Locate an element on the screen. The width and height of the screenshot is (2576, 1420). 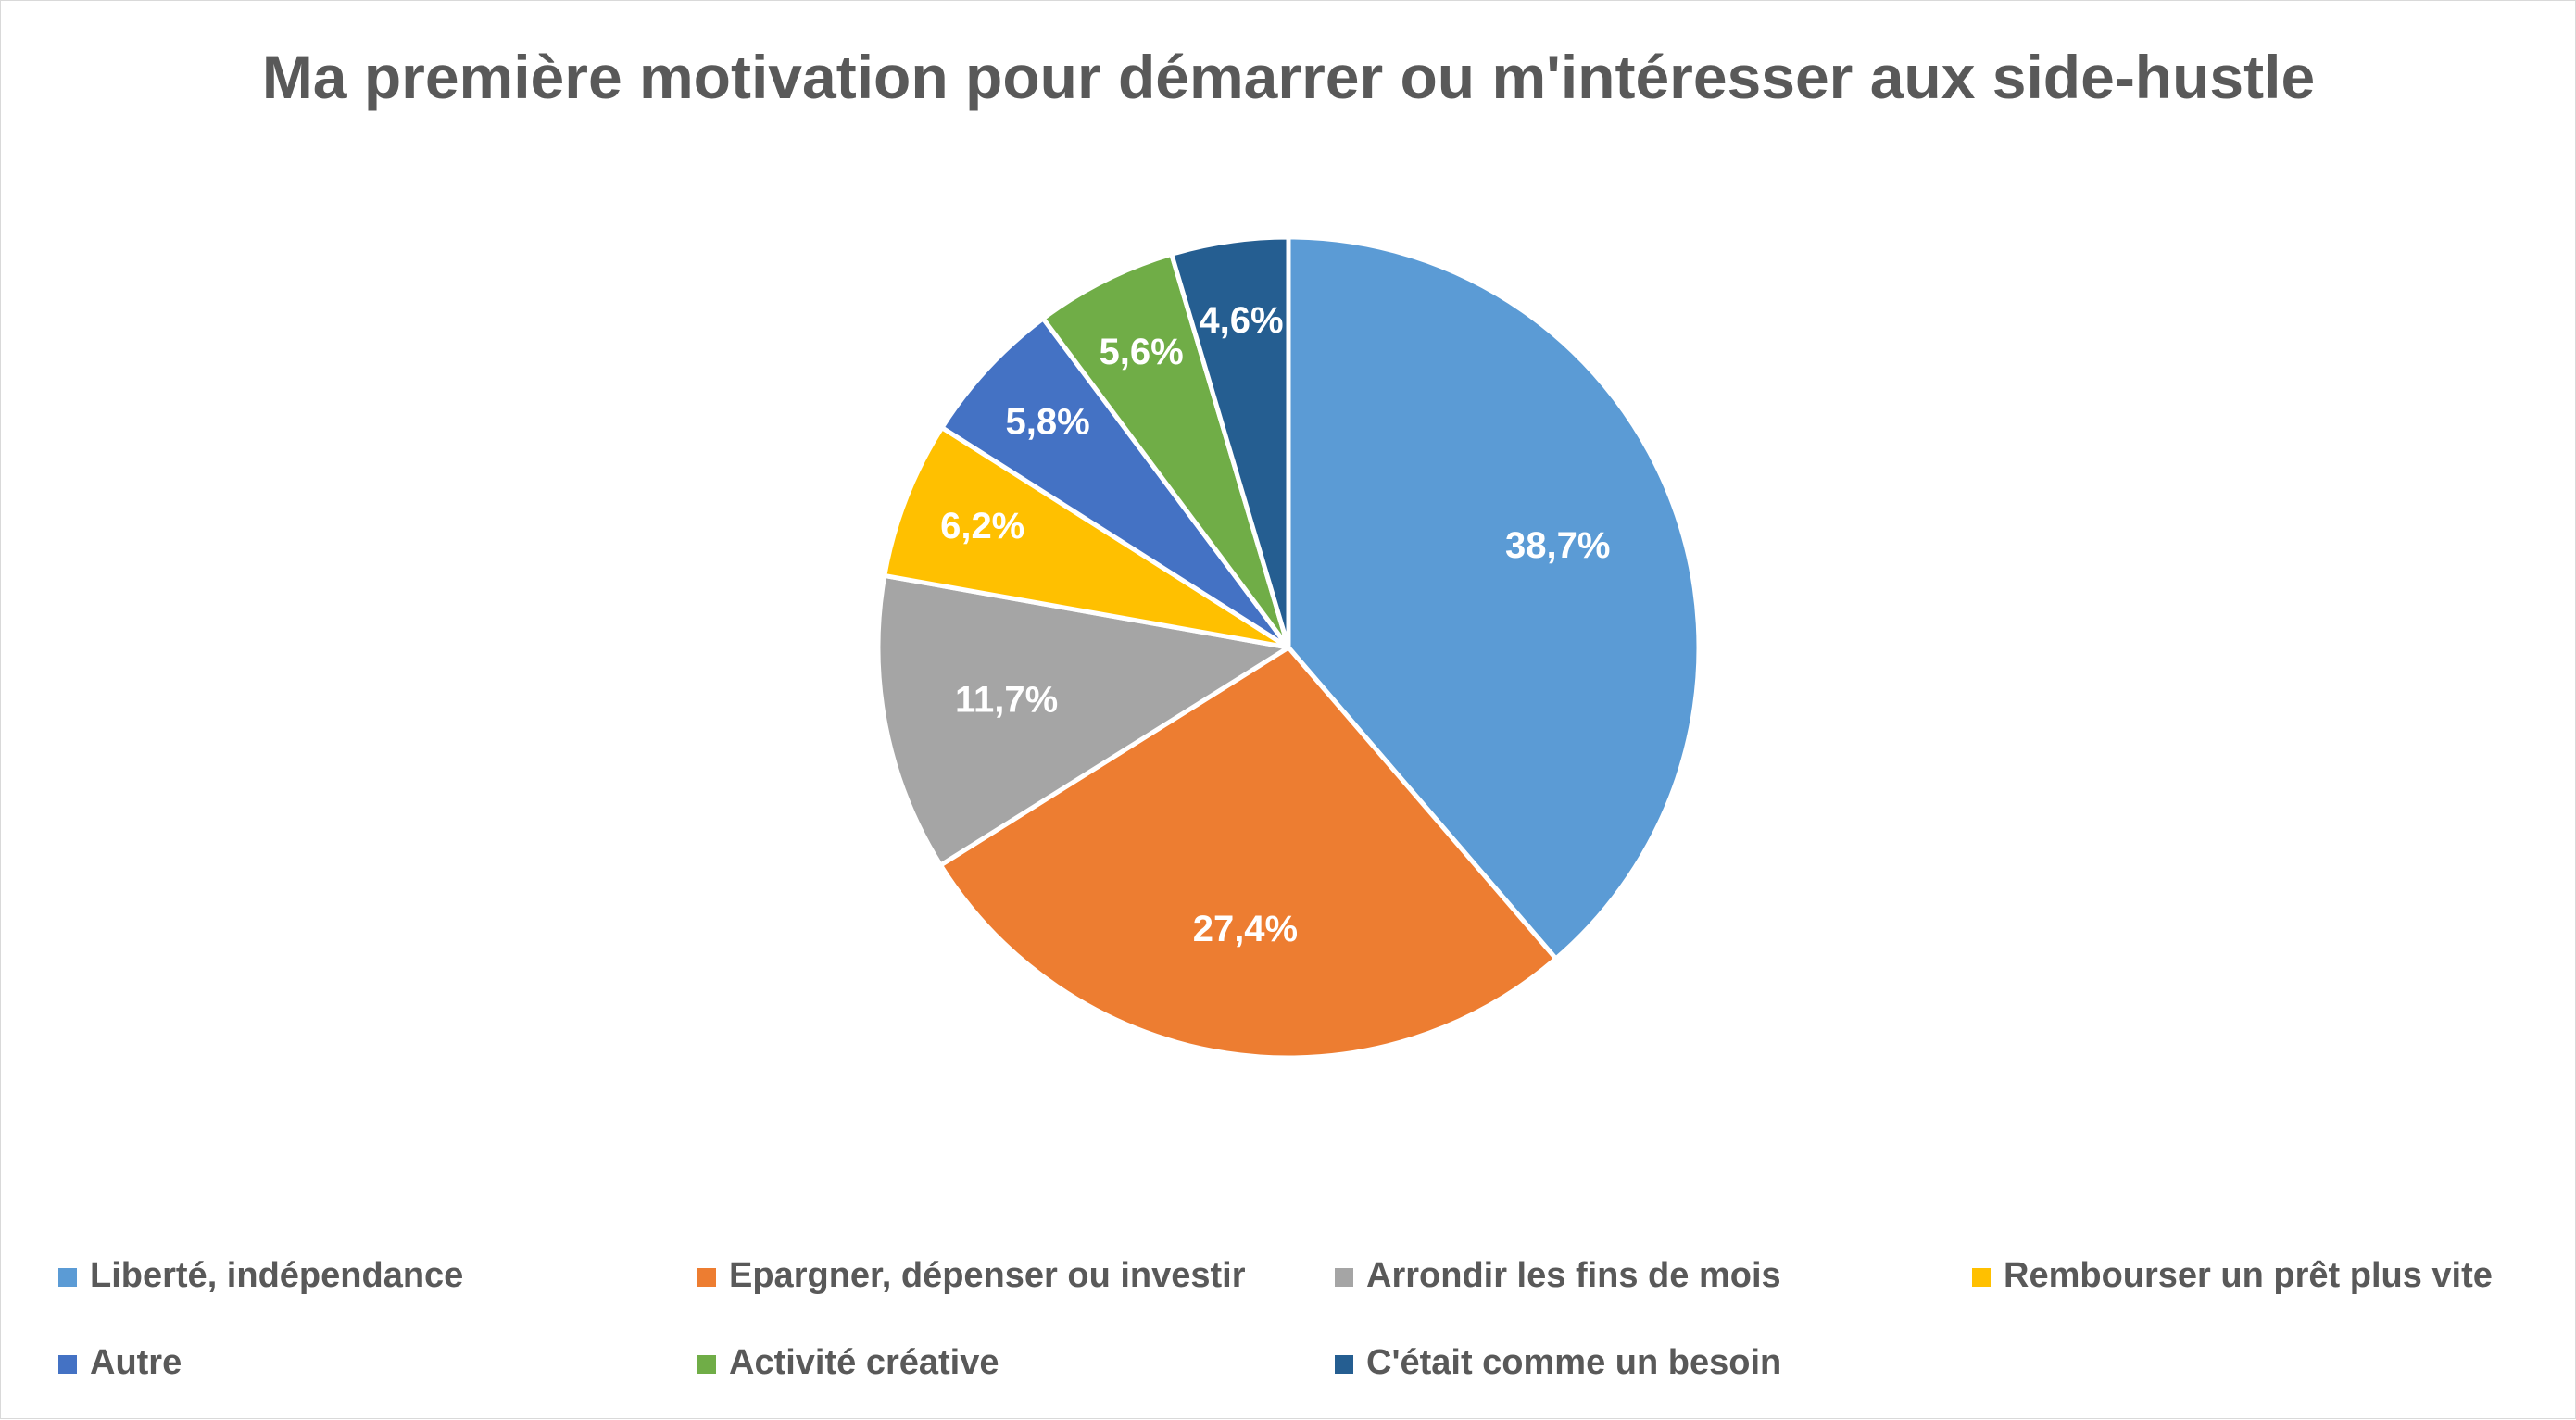
data-label-activite-creative: 5,6% is located at coordinates (1142, 352).